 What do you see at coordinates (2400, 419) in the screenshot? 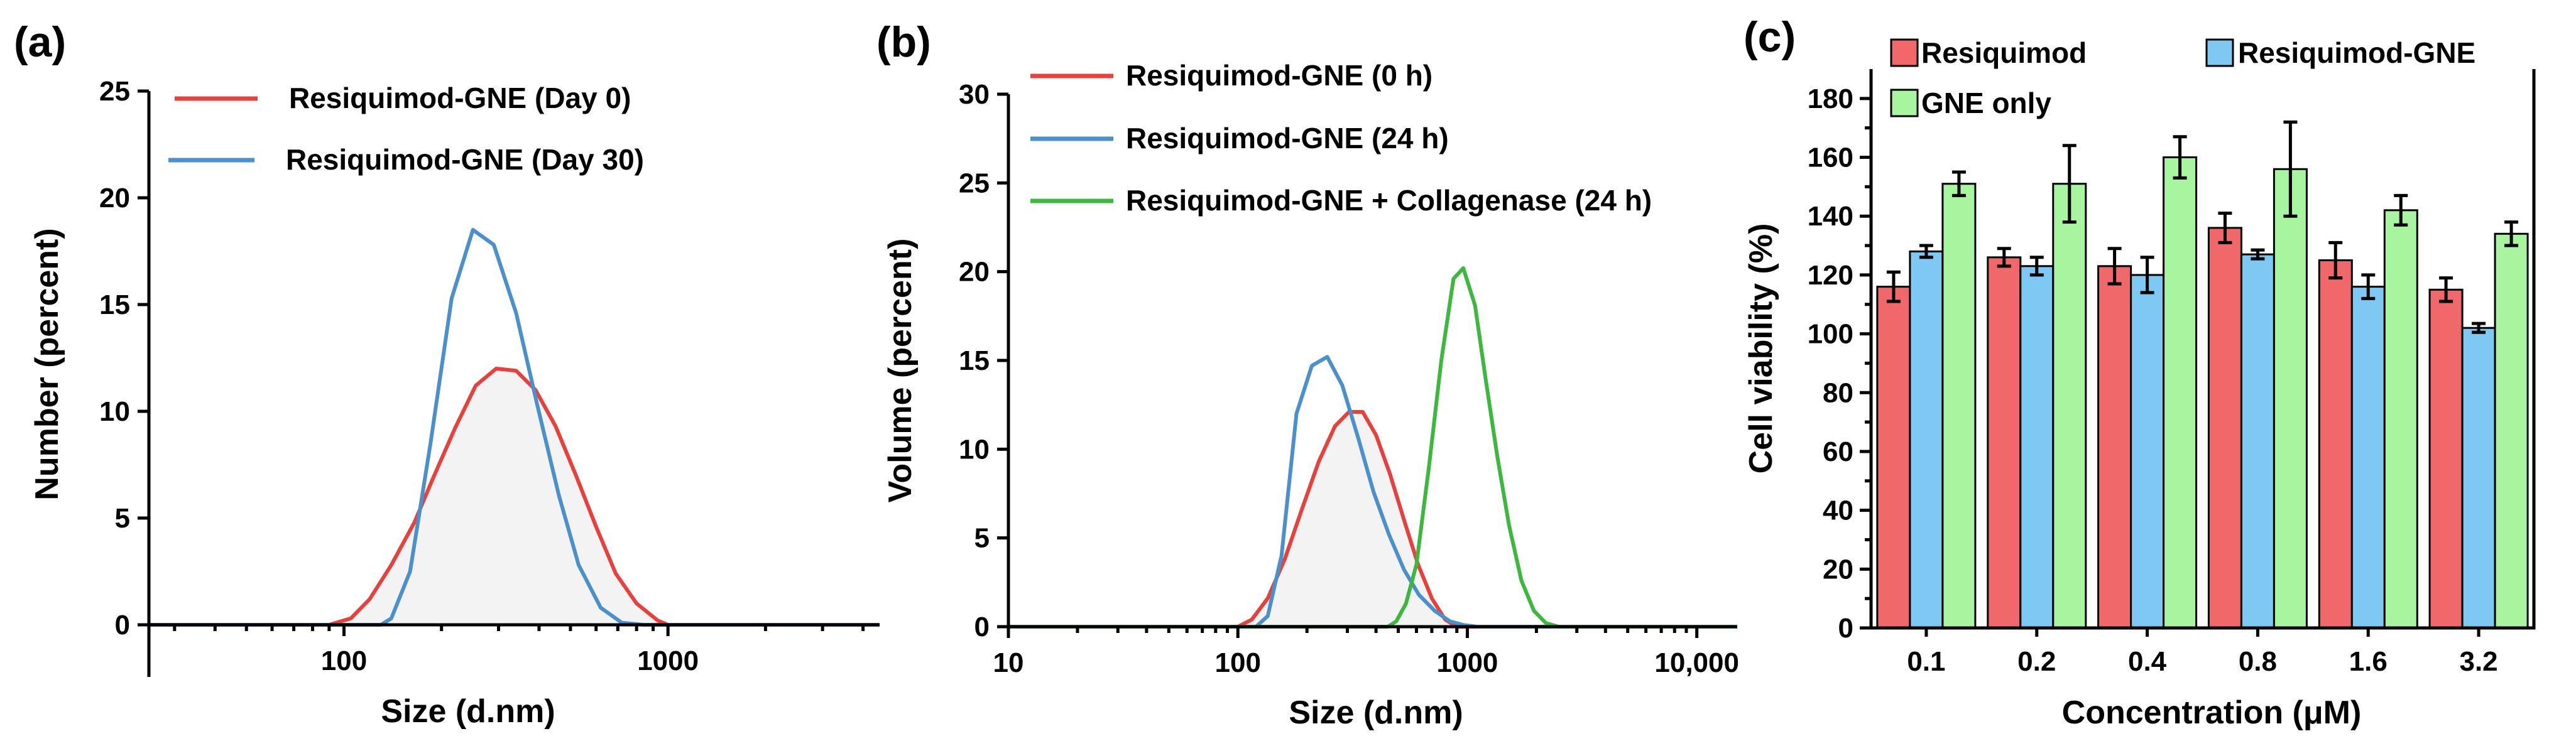
I see `bar-GNE only-1.6` at bounding box center [2400, 419].